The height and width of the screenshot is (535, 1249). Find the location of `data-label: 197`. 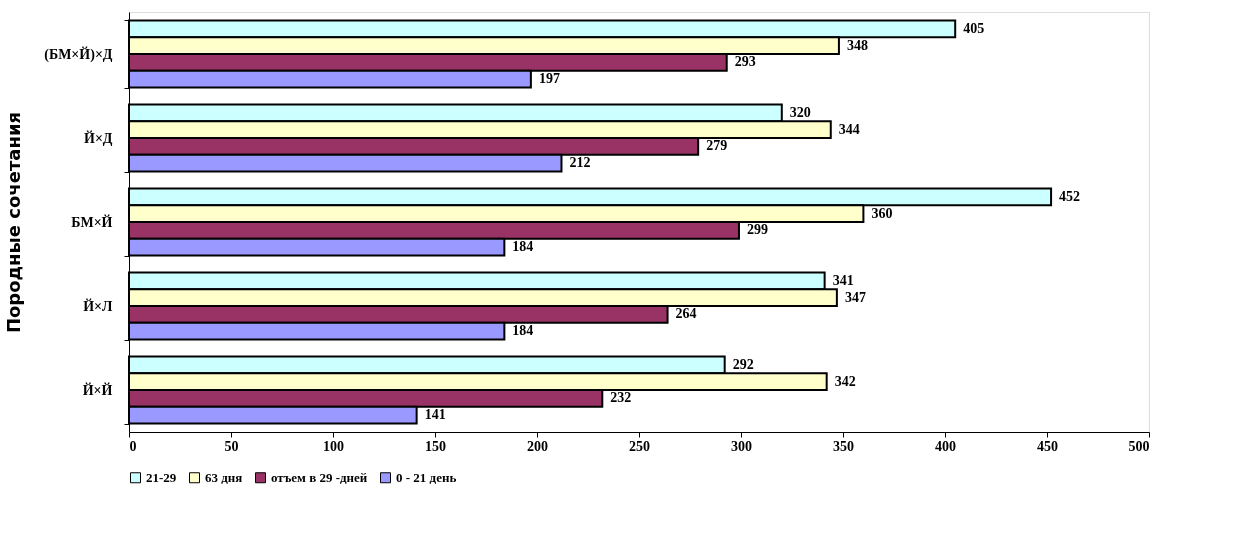

data-label: 197 is located at coordinates (549, 79).